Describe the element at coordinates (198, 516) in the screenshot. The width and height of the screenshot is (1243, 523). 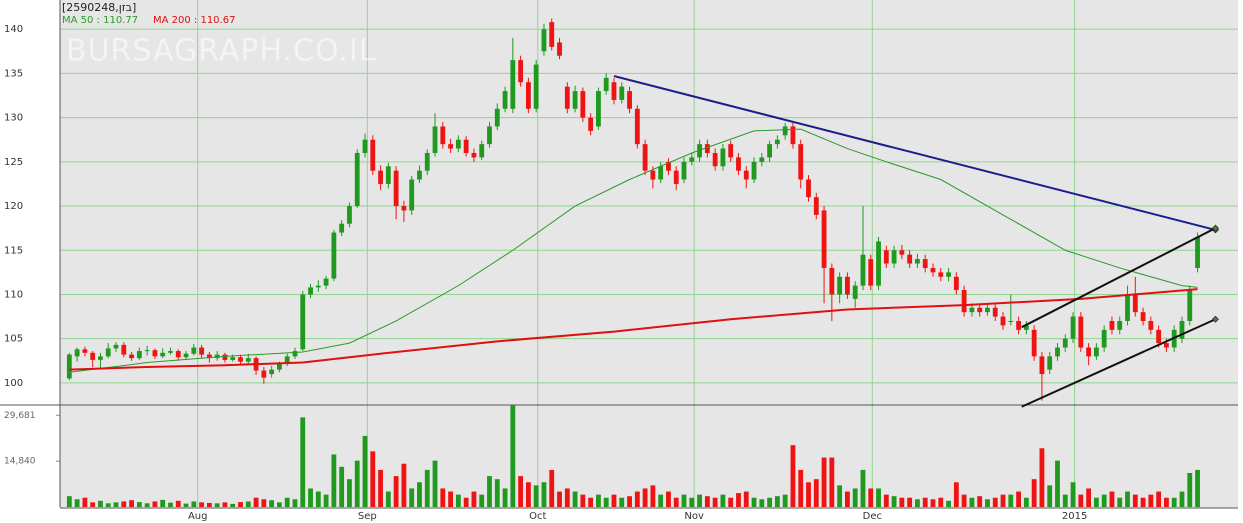
I see `x-tick-label: Aug` at that location.